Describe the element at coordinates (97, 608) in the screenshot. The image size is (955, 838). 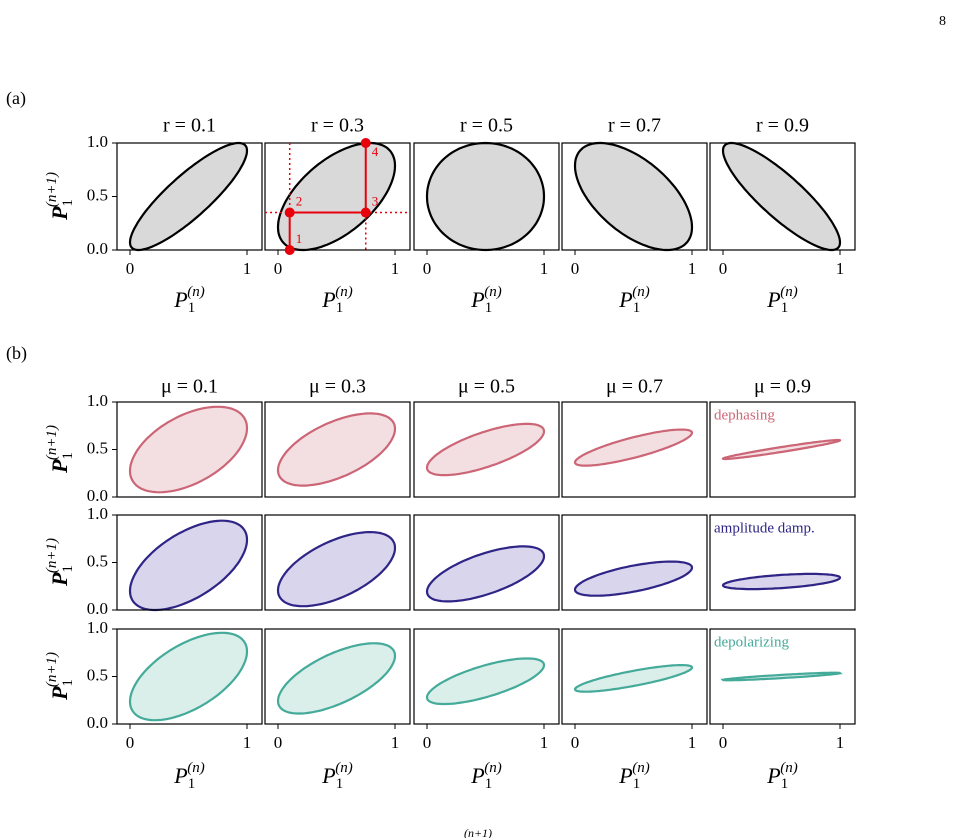
I see `y-tick-label: 0.0` at that location.